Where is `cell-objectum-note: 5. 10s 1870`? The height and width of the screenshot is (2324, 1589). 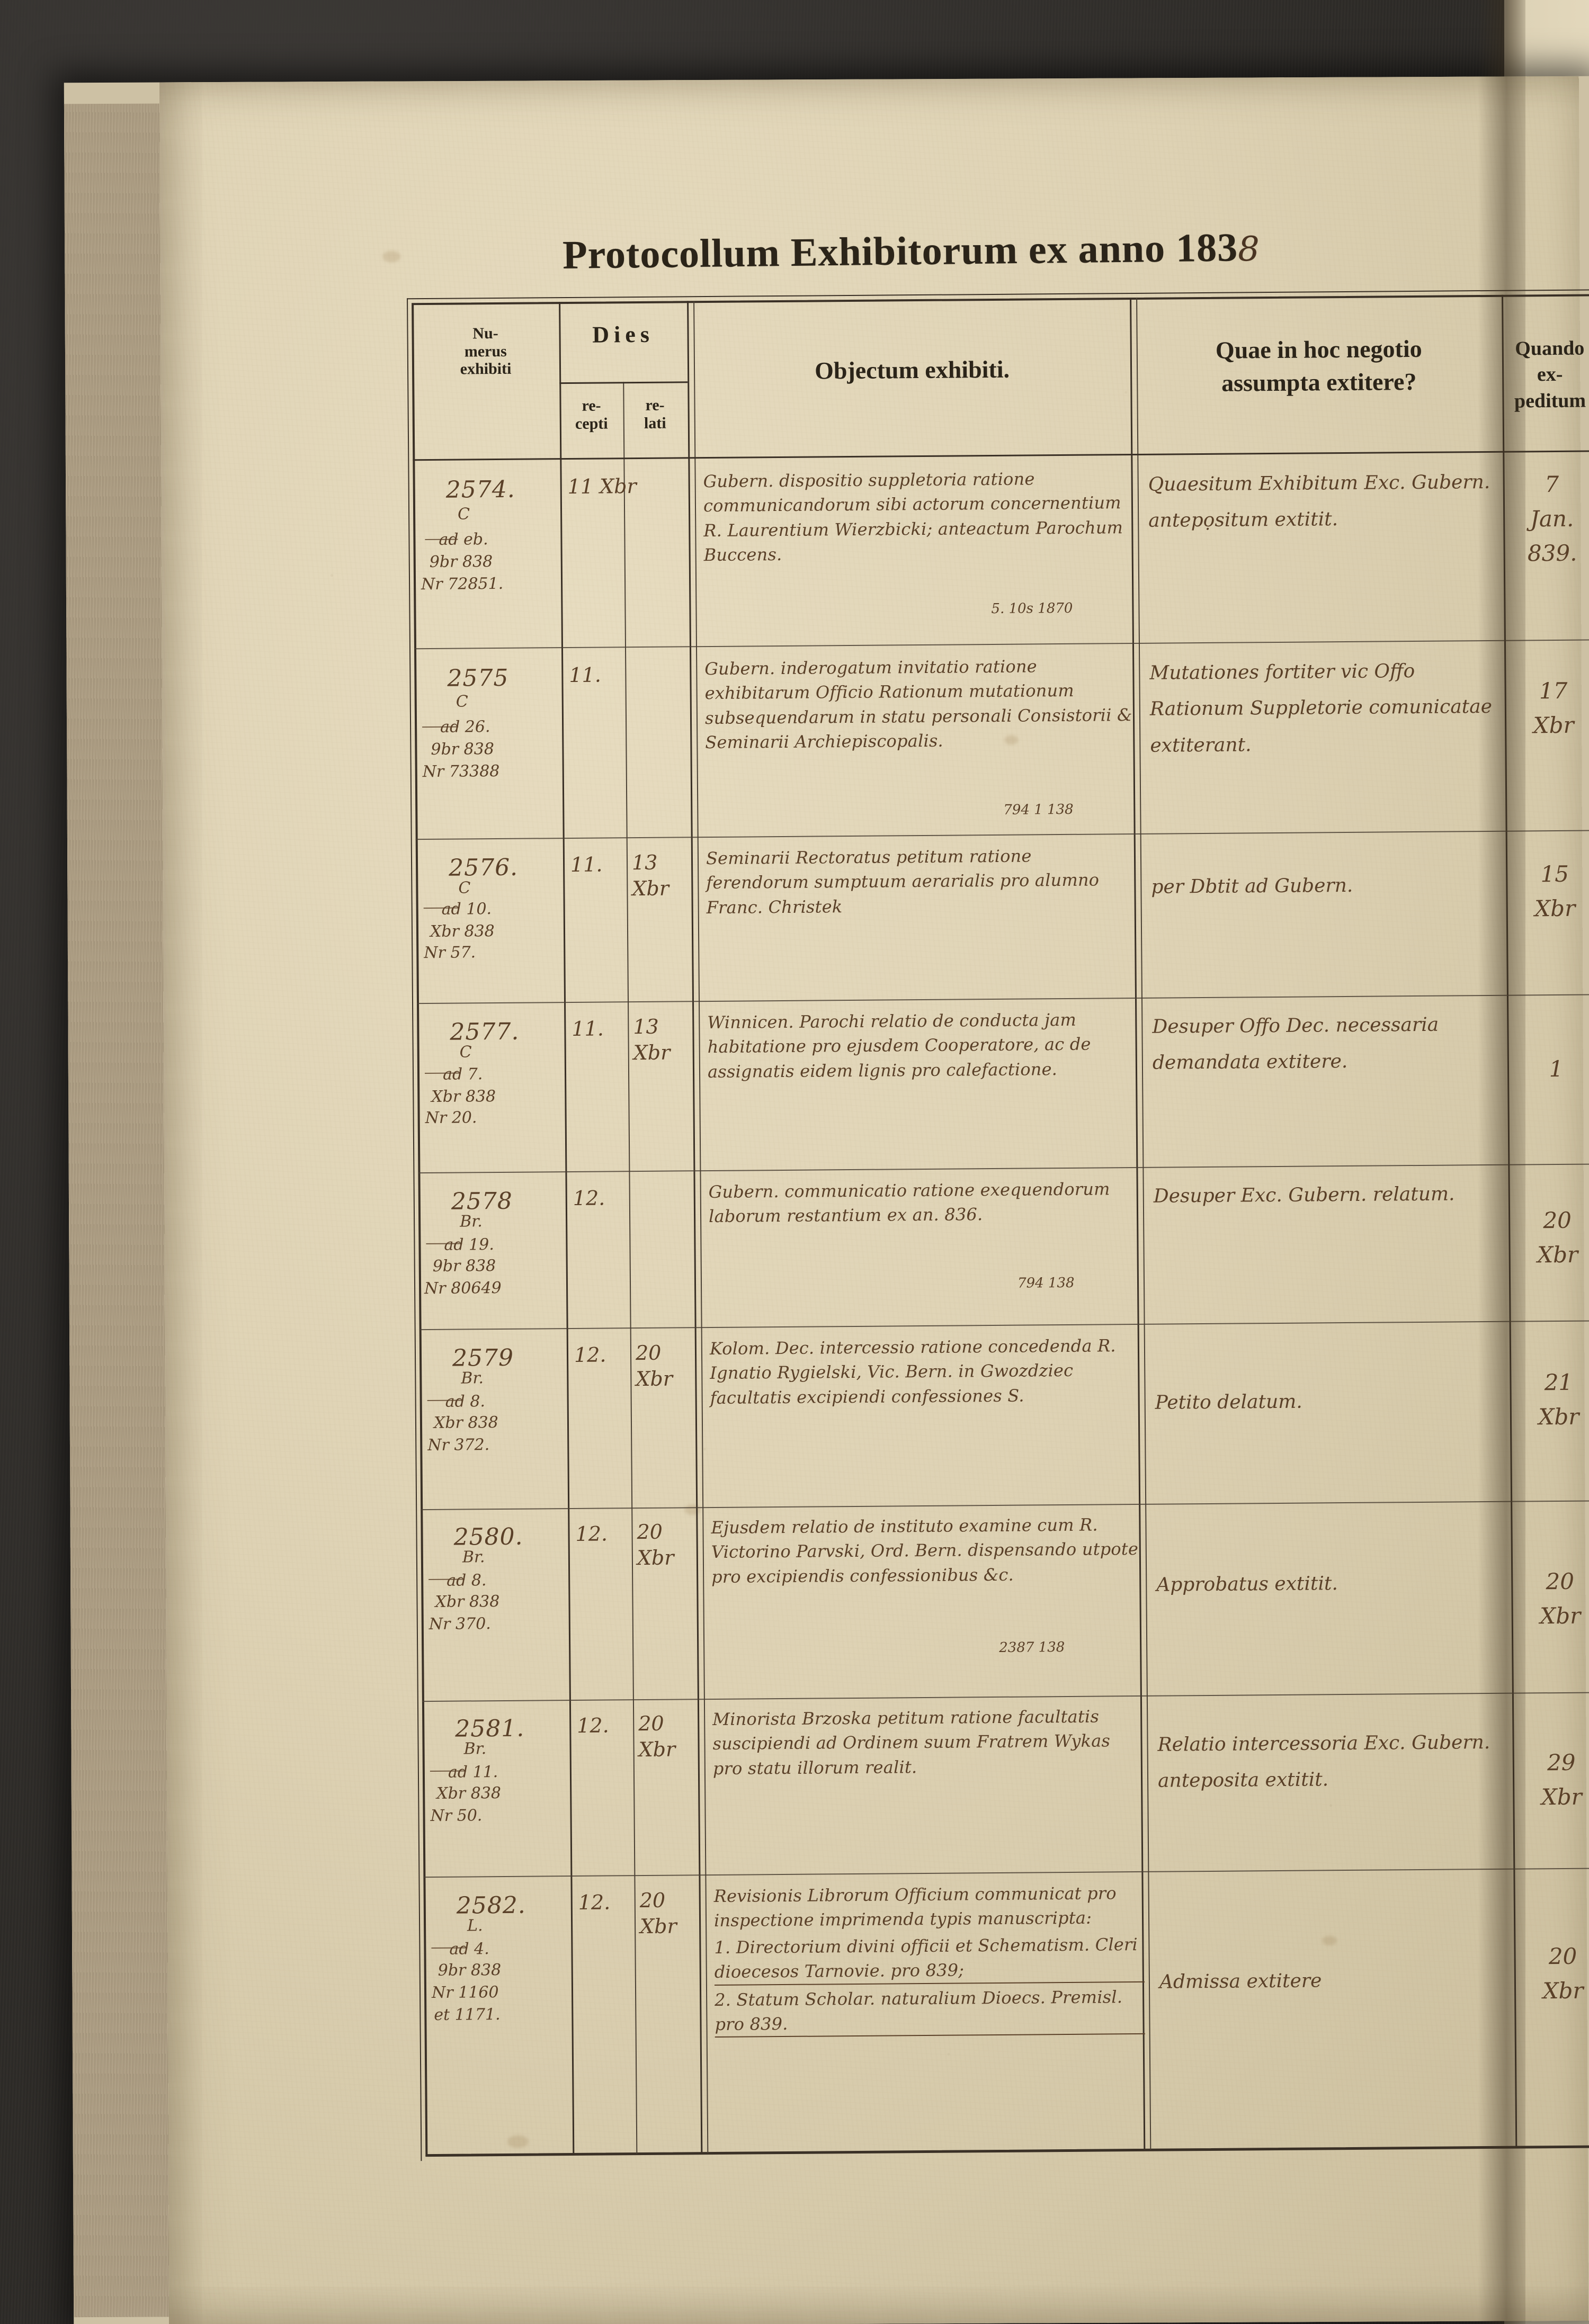
cell-objectum-note: 5. 10s 1870 is located at coordinates (1032, 608).